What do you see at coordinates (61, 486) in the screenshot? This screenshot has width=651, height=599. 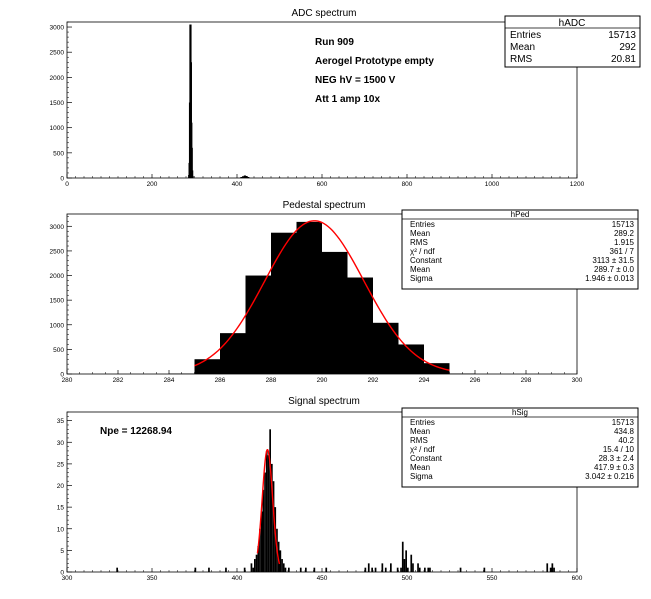 I see `signal-y-tick-label: 20` at bounding box center [61, 486].